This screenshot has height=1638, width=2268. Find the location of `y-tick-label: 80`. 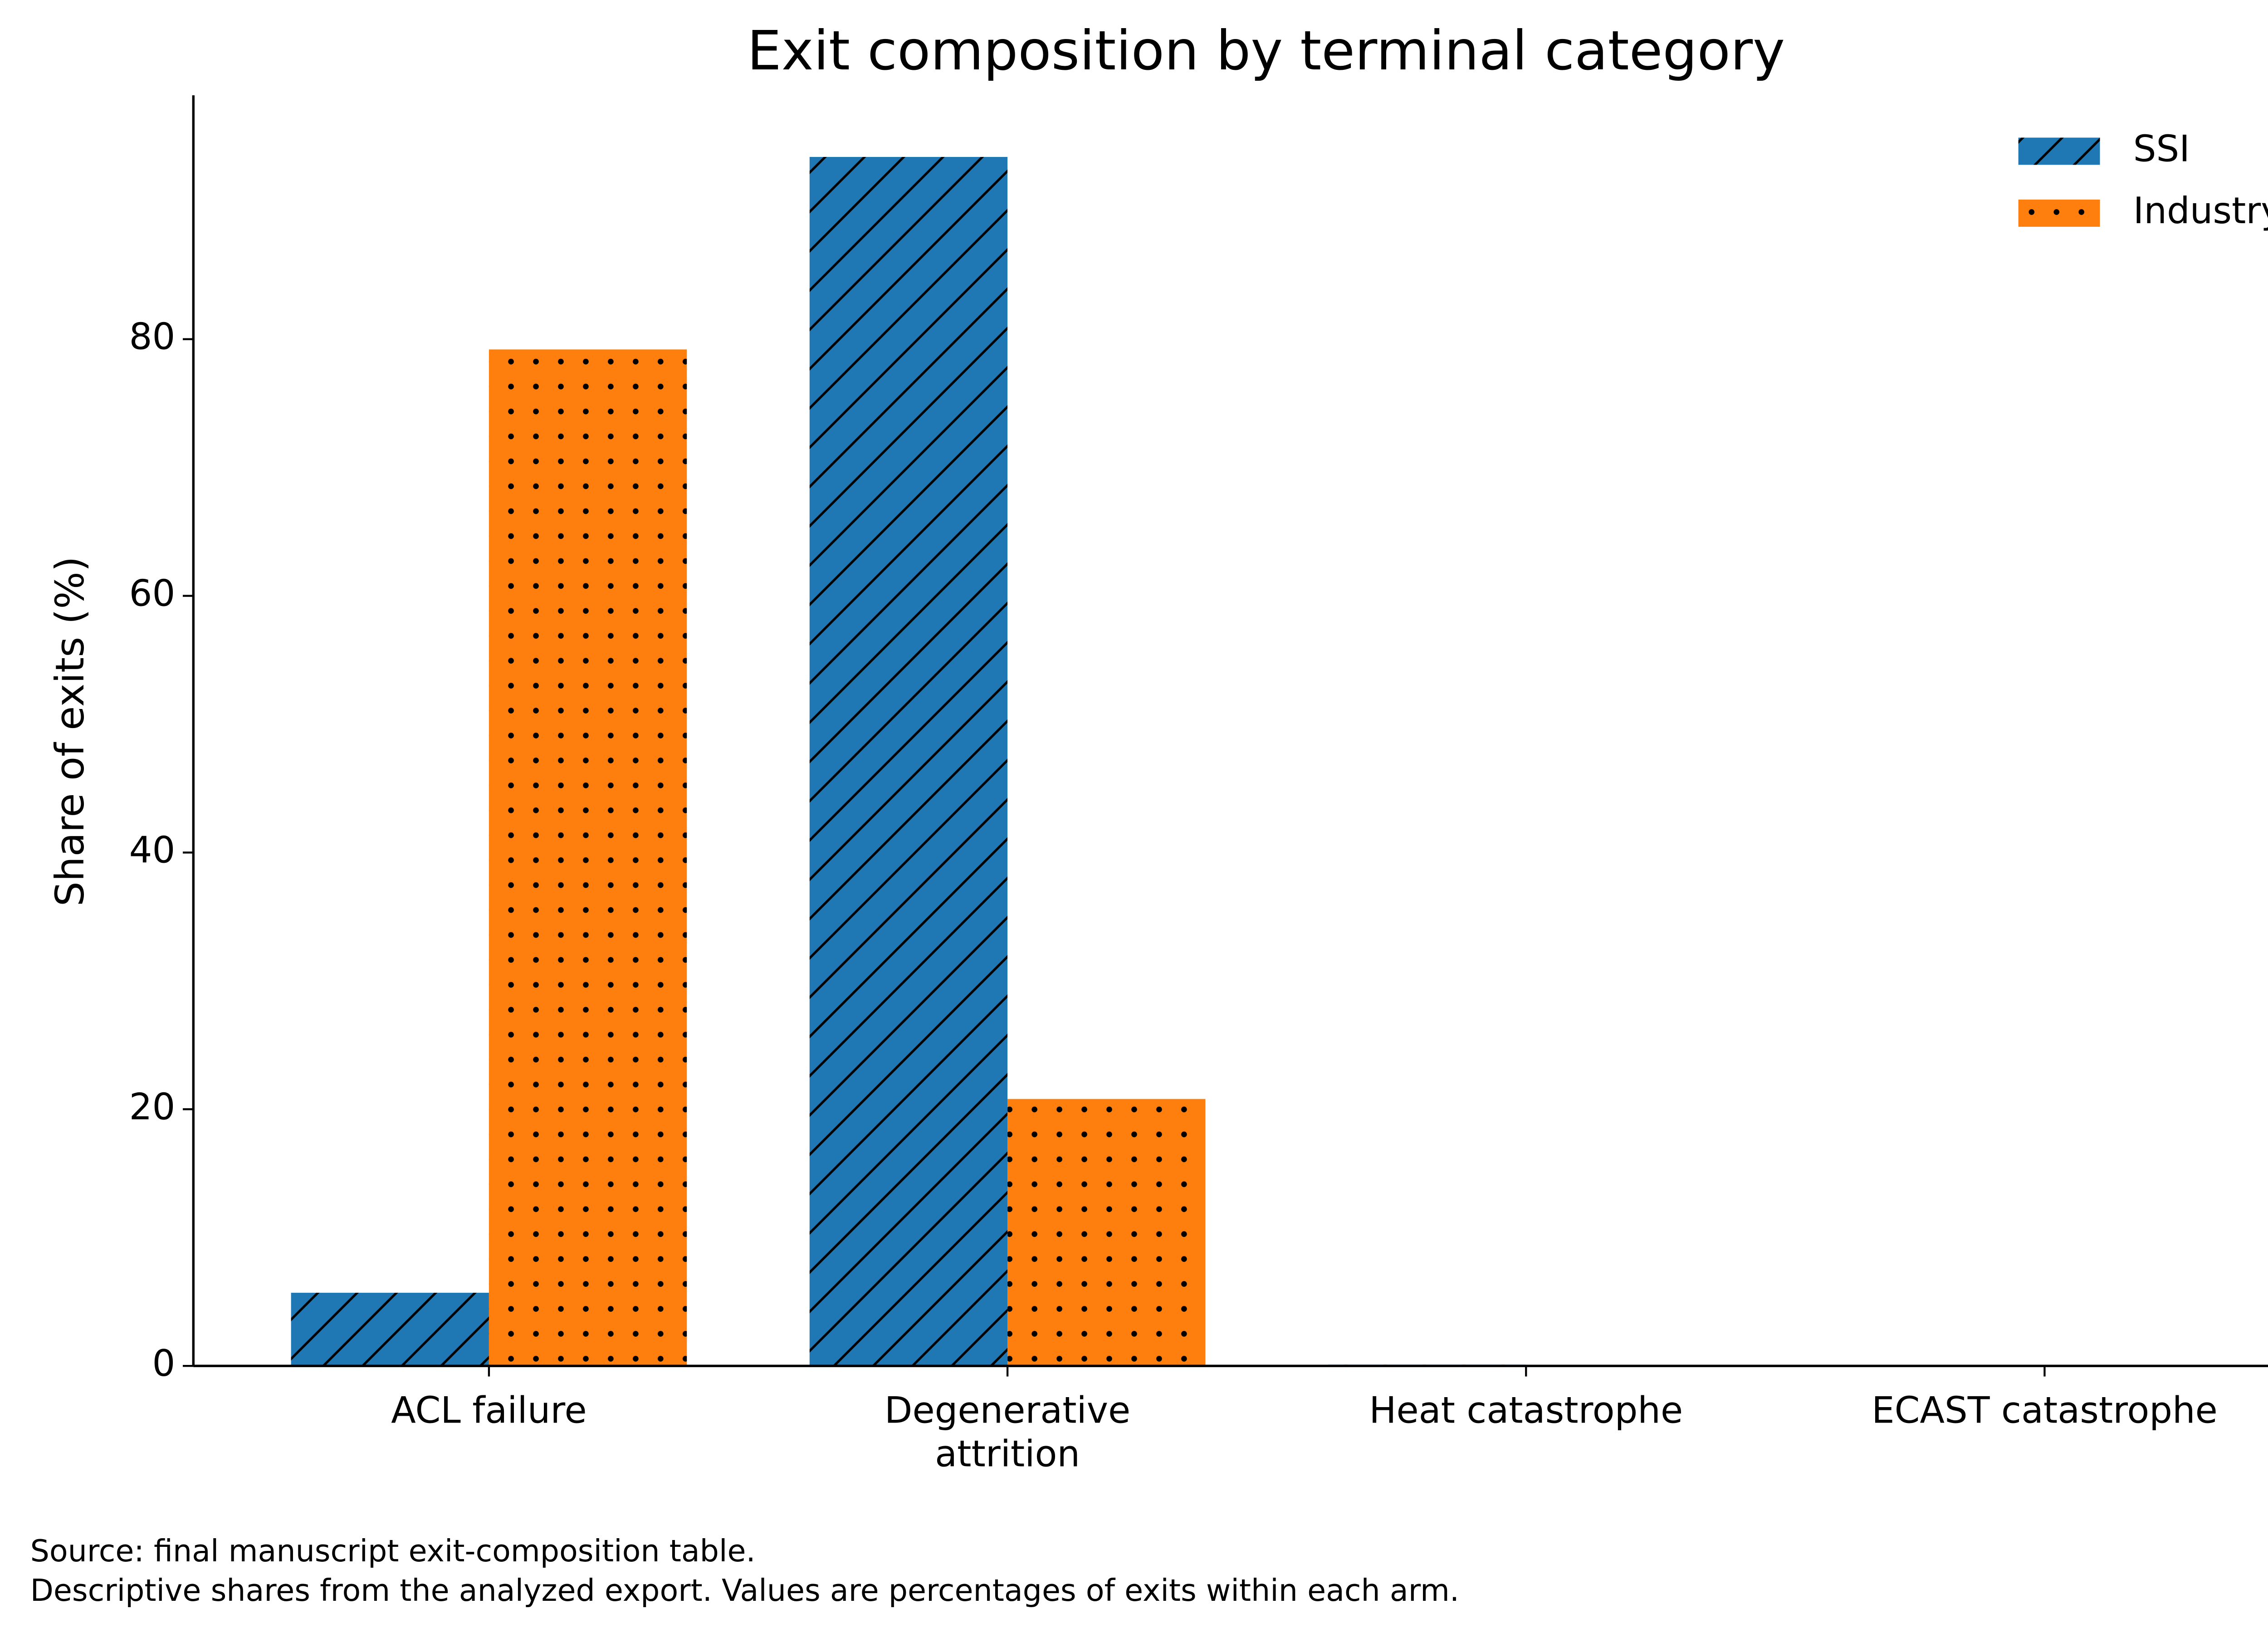

y-tick-label: 80 is located at coordinates (153, 337).